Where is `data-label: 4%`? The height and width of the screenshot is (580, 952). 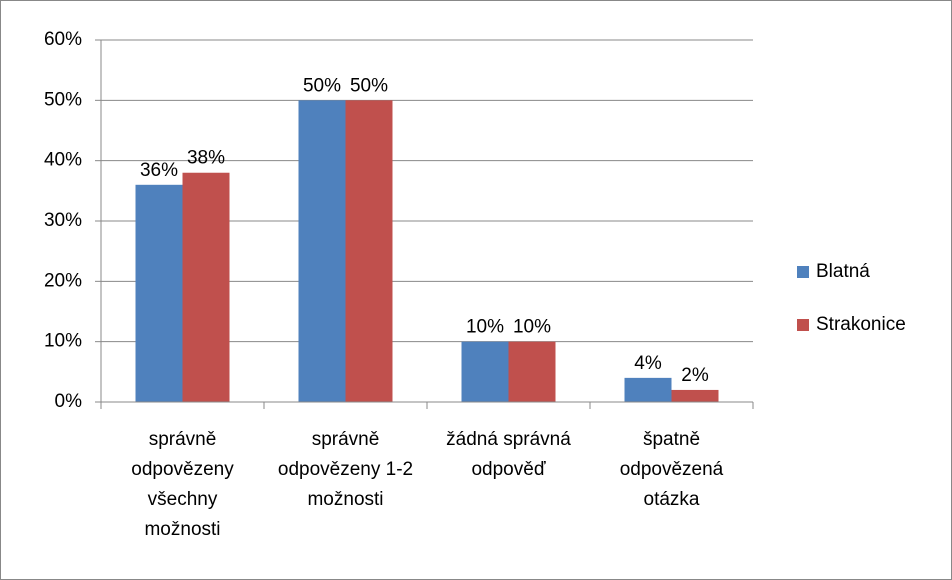 data-label: 4% is located at coordinates (648, 363).